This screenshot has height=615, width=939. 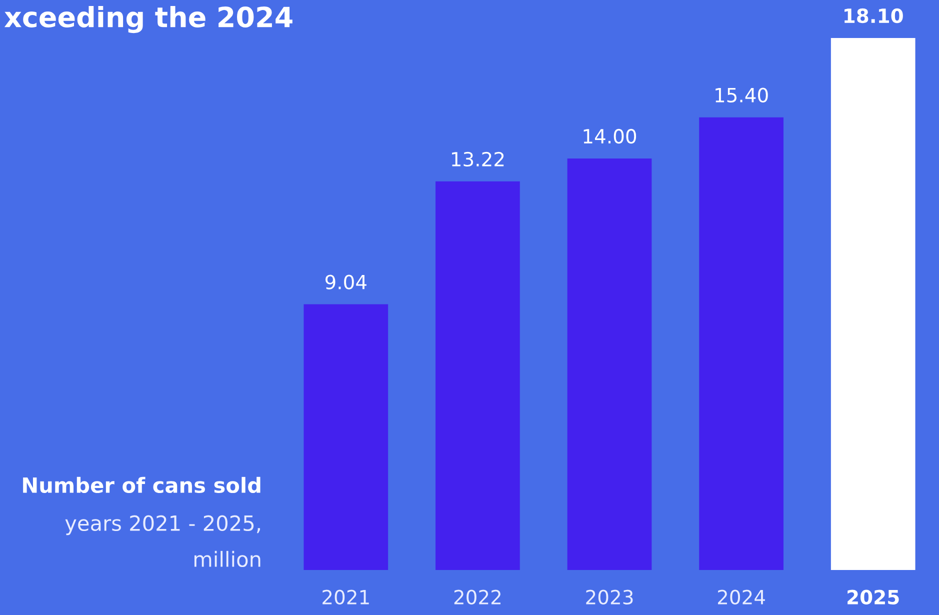 What do you see at coordinates (345, 597) in the screenshot?
I see `x-tick-label: 2021` at bounding box center [345, 597].